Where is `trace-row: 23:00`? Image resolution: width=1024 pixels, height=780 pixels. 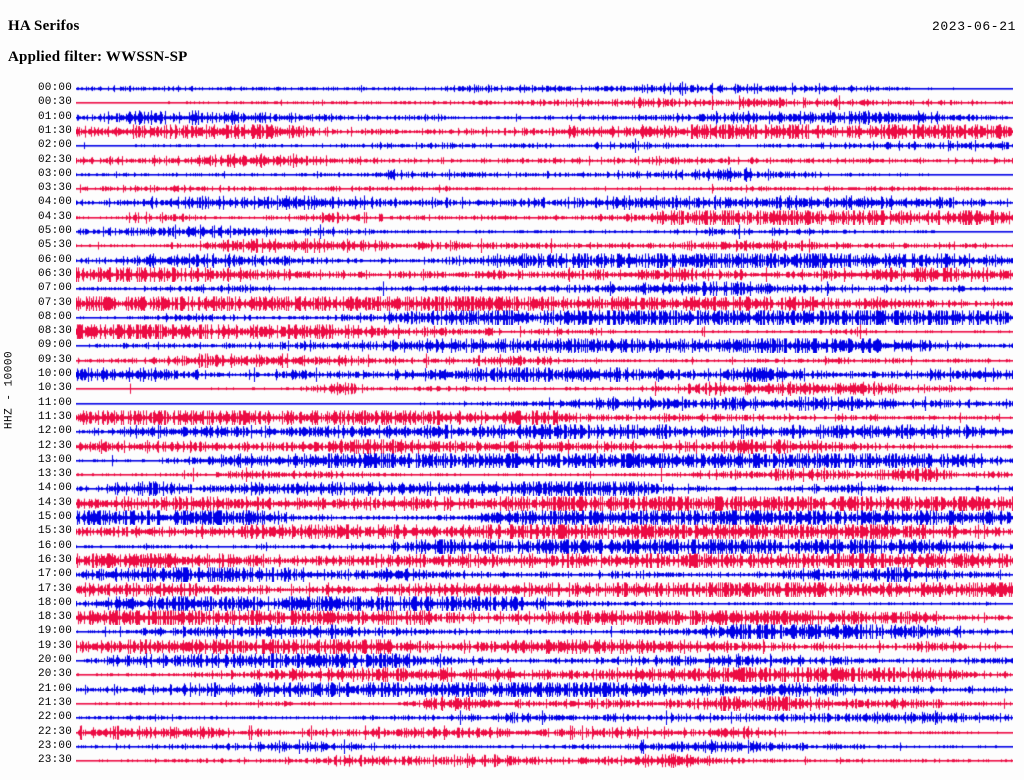 trace-row: 23:00 is located at coordinates (512, 746).